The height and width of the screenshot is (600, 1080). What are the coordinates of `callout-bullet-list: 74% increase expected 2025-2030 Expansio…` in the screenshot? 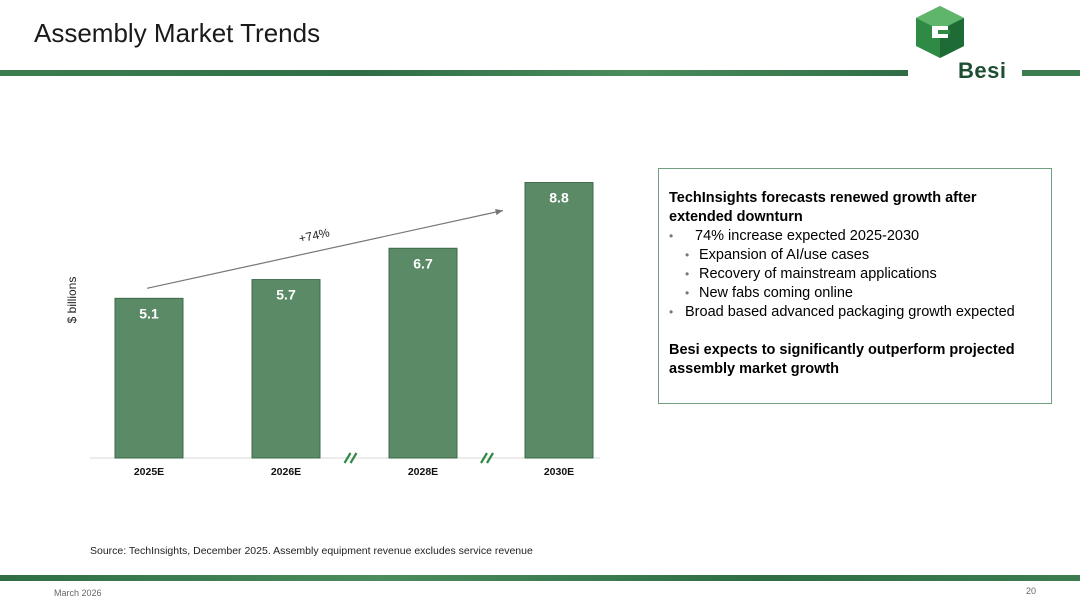 It's located at (855, 274).